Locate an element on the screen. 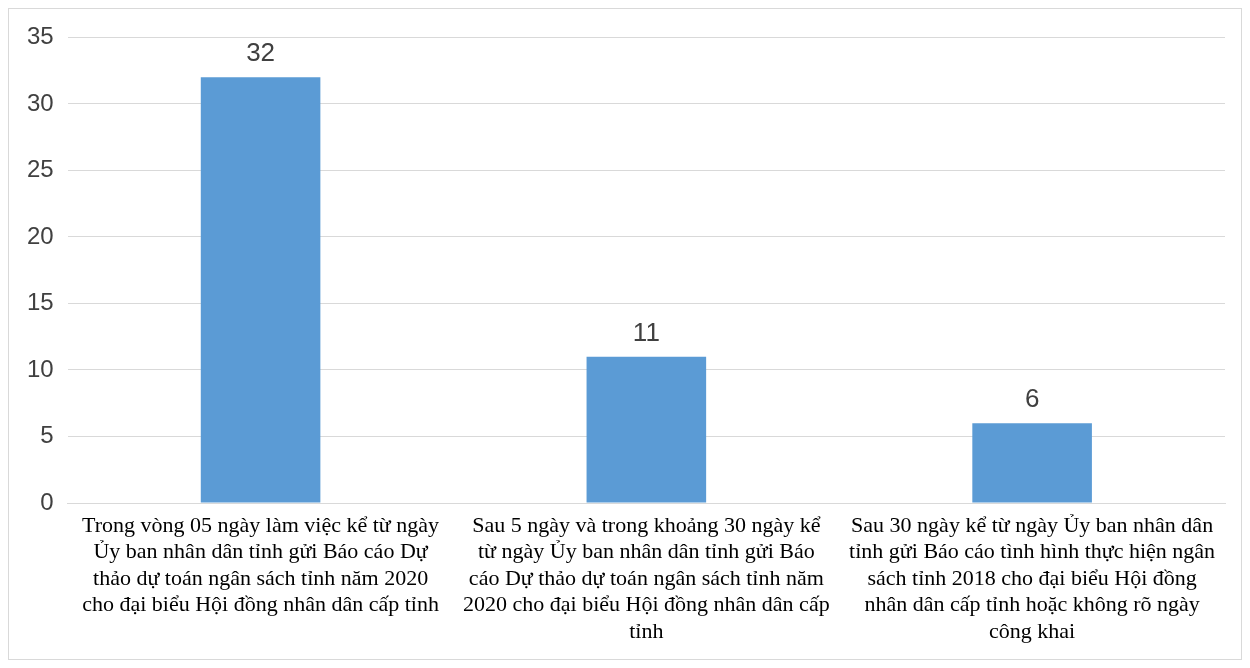  data-label: 32 is located at coordinates (261, 52).